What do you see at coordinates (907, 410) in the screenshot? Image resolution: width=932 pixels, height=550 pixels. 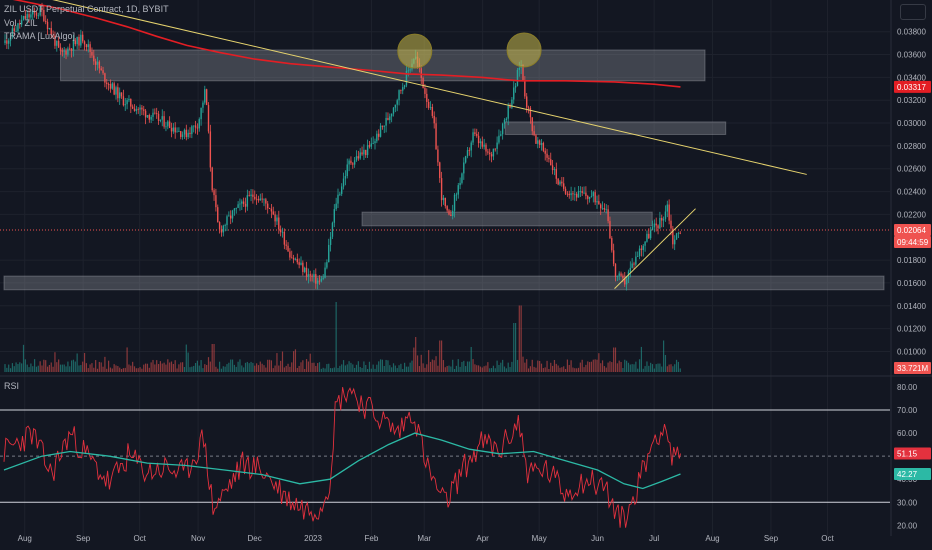 I see `rsi-tick-label: 70.00` at bounding box center [907, 410].